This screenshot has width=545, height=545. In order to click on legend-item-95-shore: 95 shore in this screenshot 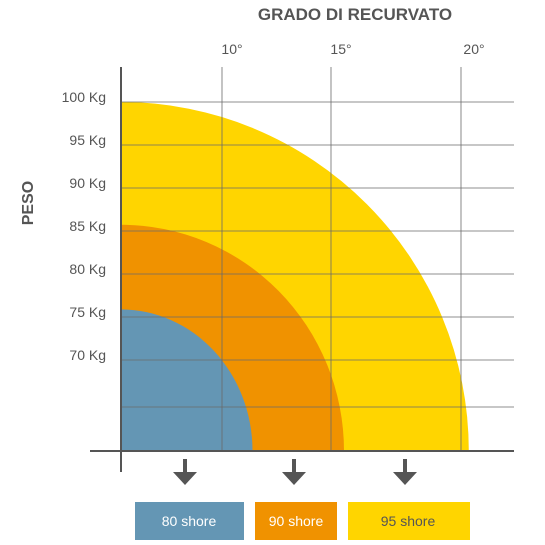, I will do `click(409, 521)`.